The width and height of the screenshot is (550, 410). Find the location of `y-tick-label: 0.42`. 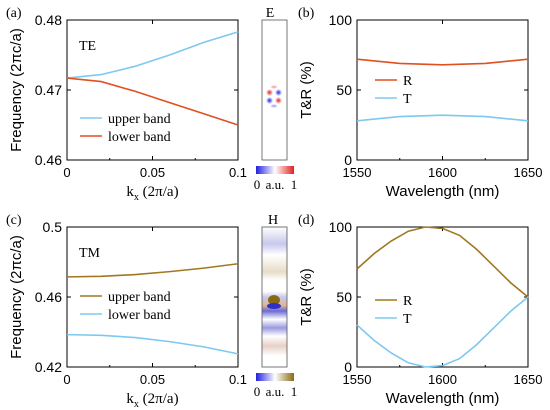

y-tick-label: 0.42 is located at coordinates (48, 367).